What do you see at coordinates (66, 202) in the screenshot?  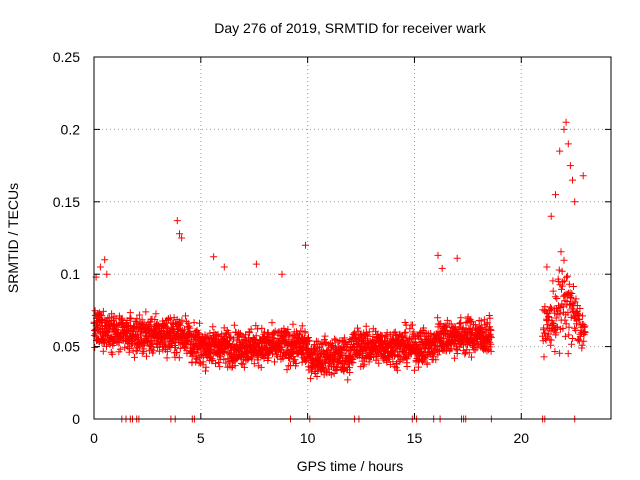 I see `y-tick-label: 0.15` at bounding box center [66, 202].